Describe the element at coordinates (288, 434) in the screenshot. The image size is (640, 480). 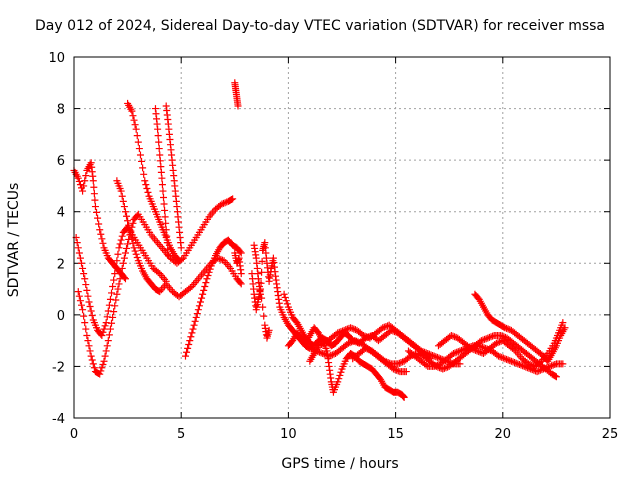
I see `x-tick-label: 10` at that location.